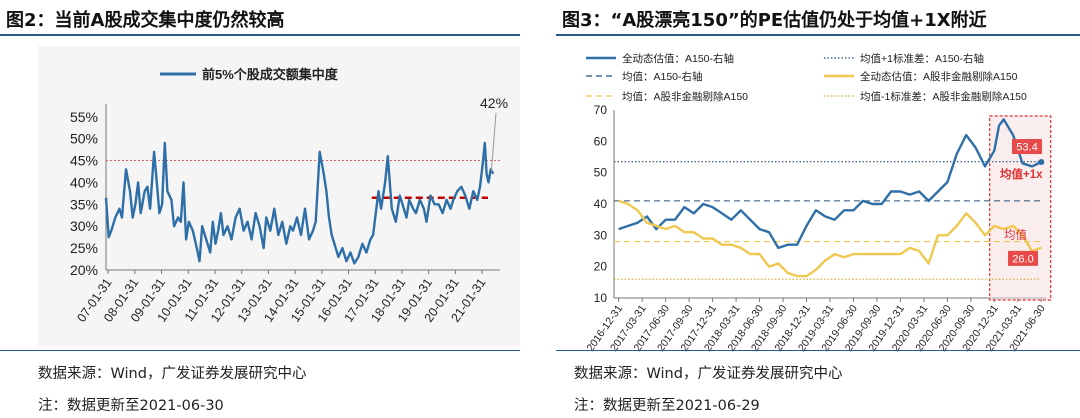 The height and width of the screenshot is (418, 1080). Describe the element at coordinates (145, 20) in the screenshot. I see `left-figure-title: 图2：当前A股成交集中度仍然较高` at that location.